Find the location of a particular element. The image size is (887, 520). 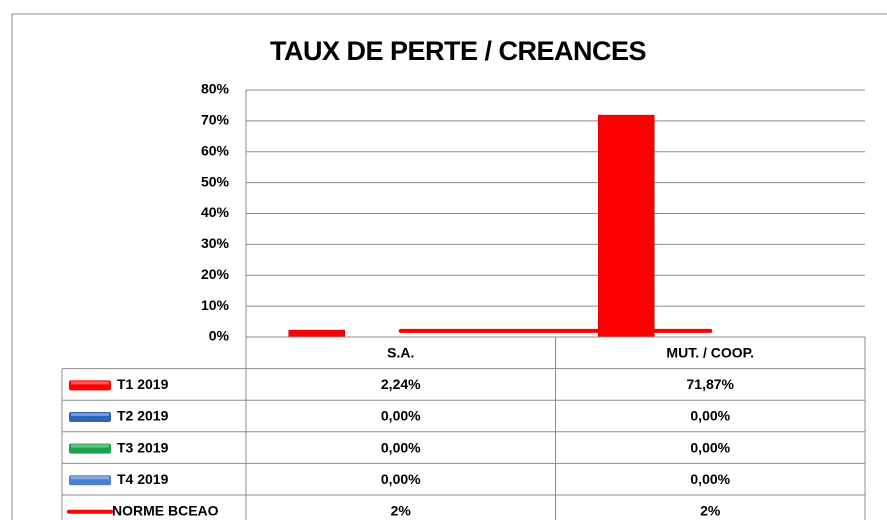

y-tick-label: 10% is located at coordinates (215, 305).